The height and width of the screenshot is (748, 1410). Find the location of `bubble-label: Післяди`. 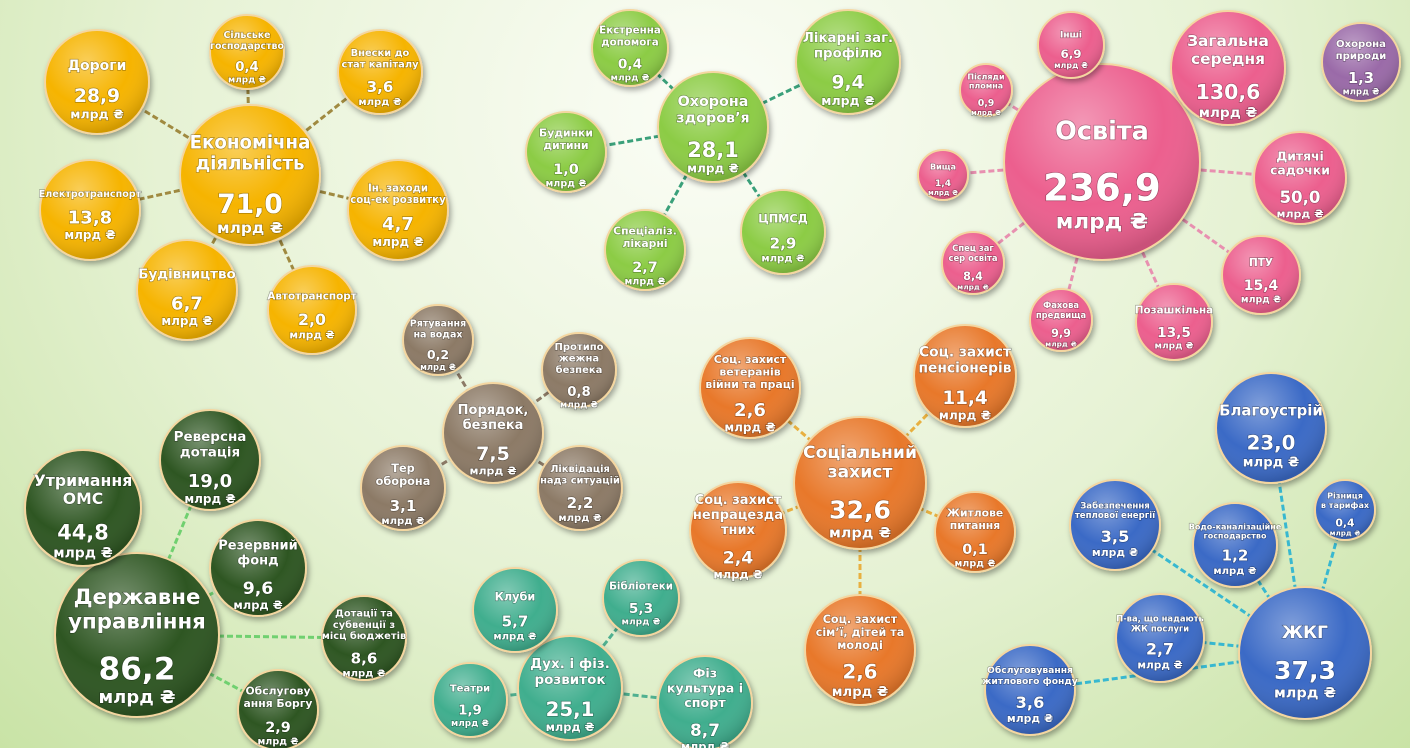

bubble-label: Післяди is located at coordinates (985, 76).